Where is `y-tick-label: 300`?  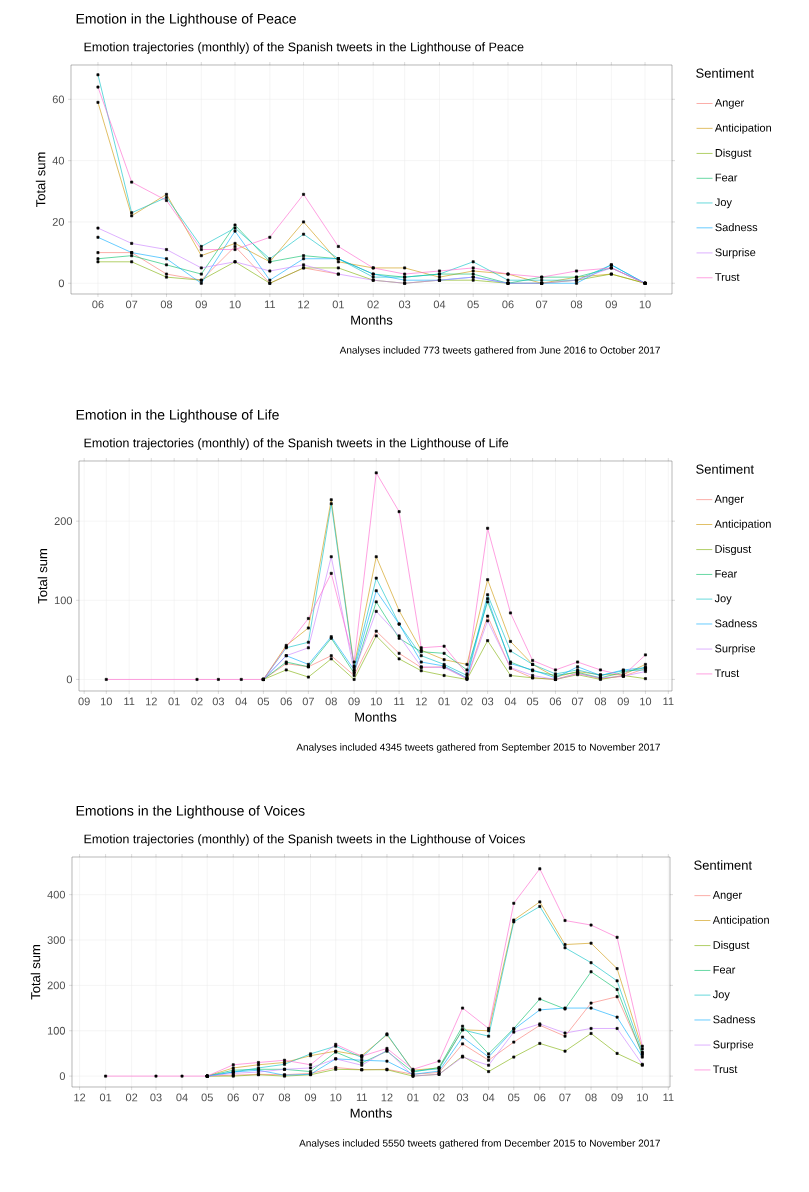
y-tick-label: 300 is located at coordinates (56, 940).